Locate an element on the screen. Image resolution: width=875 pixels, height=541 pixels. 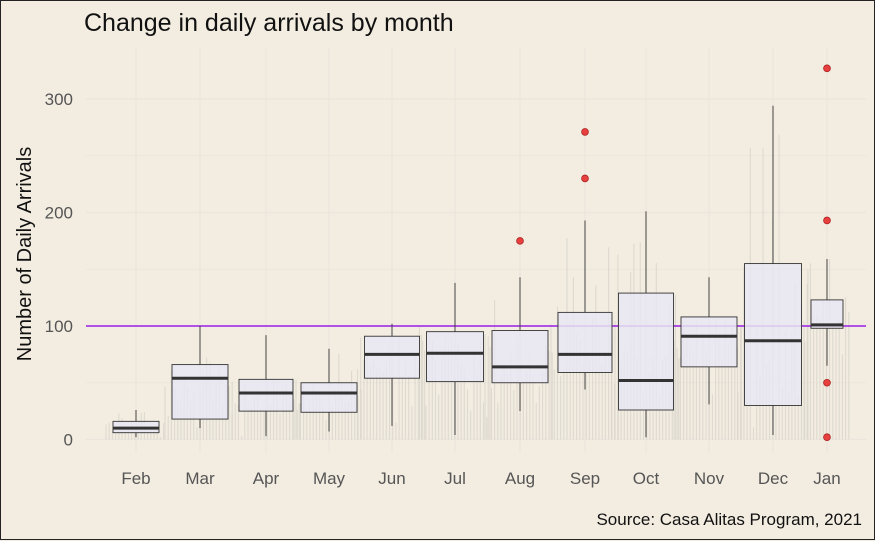
box-jul is located at coordinates (455, 358).